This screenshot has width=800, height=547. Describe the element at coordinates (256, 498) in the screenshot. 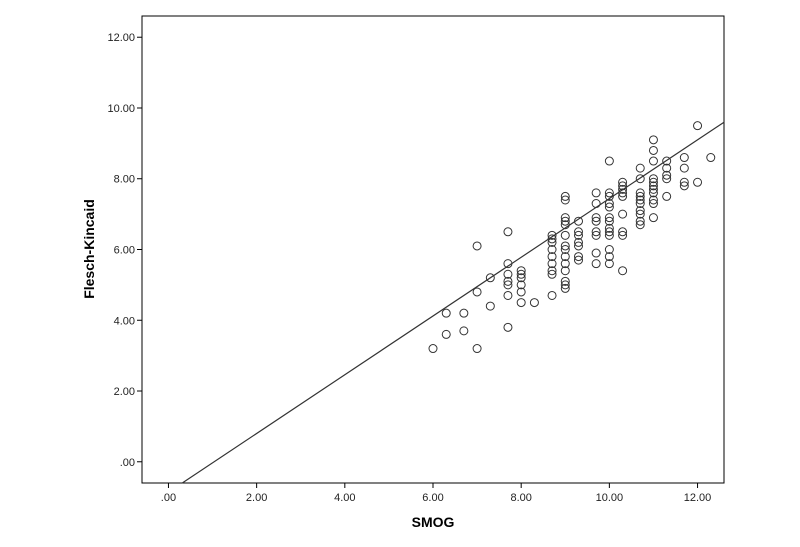

I see `x-tick-label: 2.00` at that location.